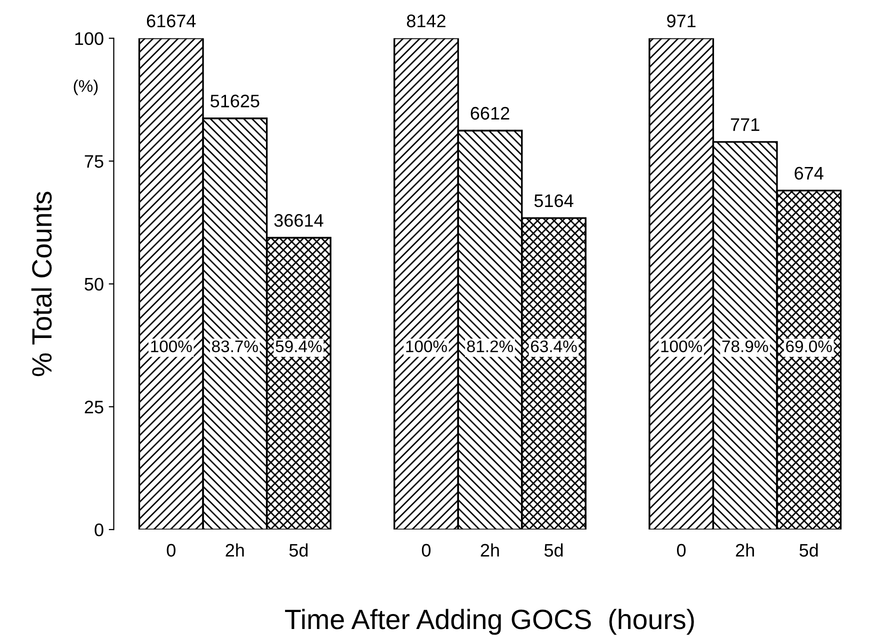 The height and width of the screenshot is (638, 875). Describe the element at coordinates (299, 220) in the screenshot. I see `annotation: 36614` at that location.